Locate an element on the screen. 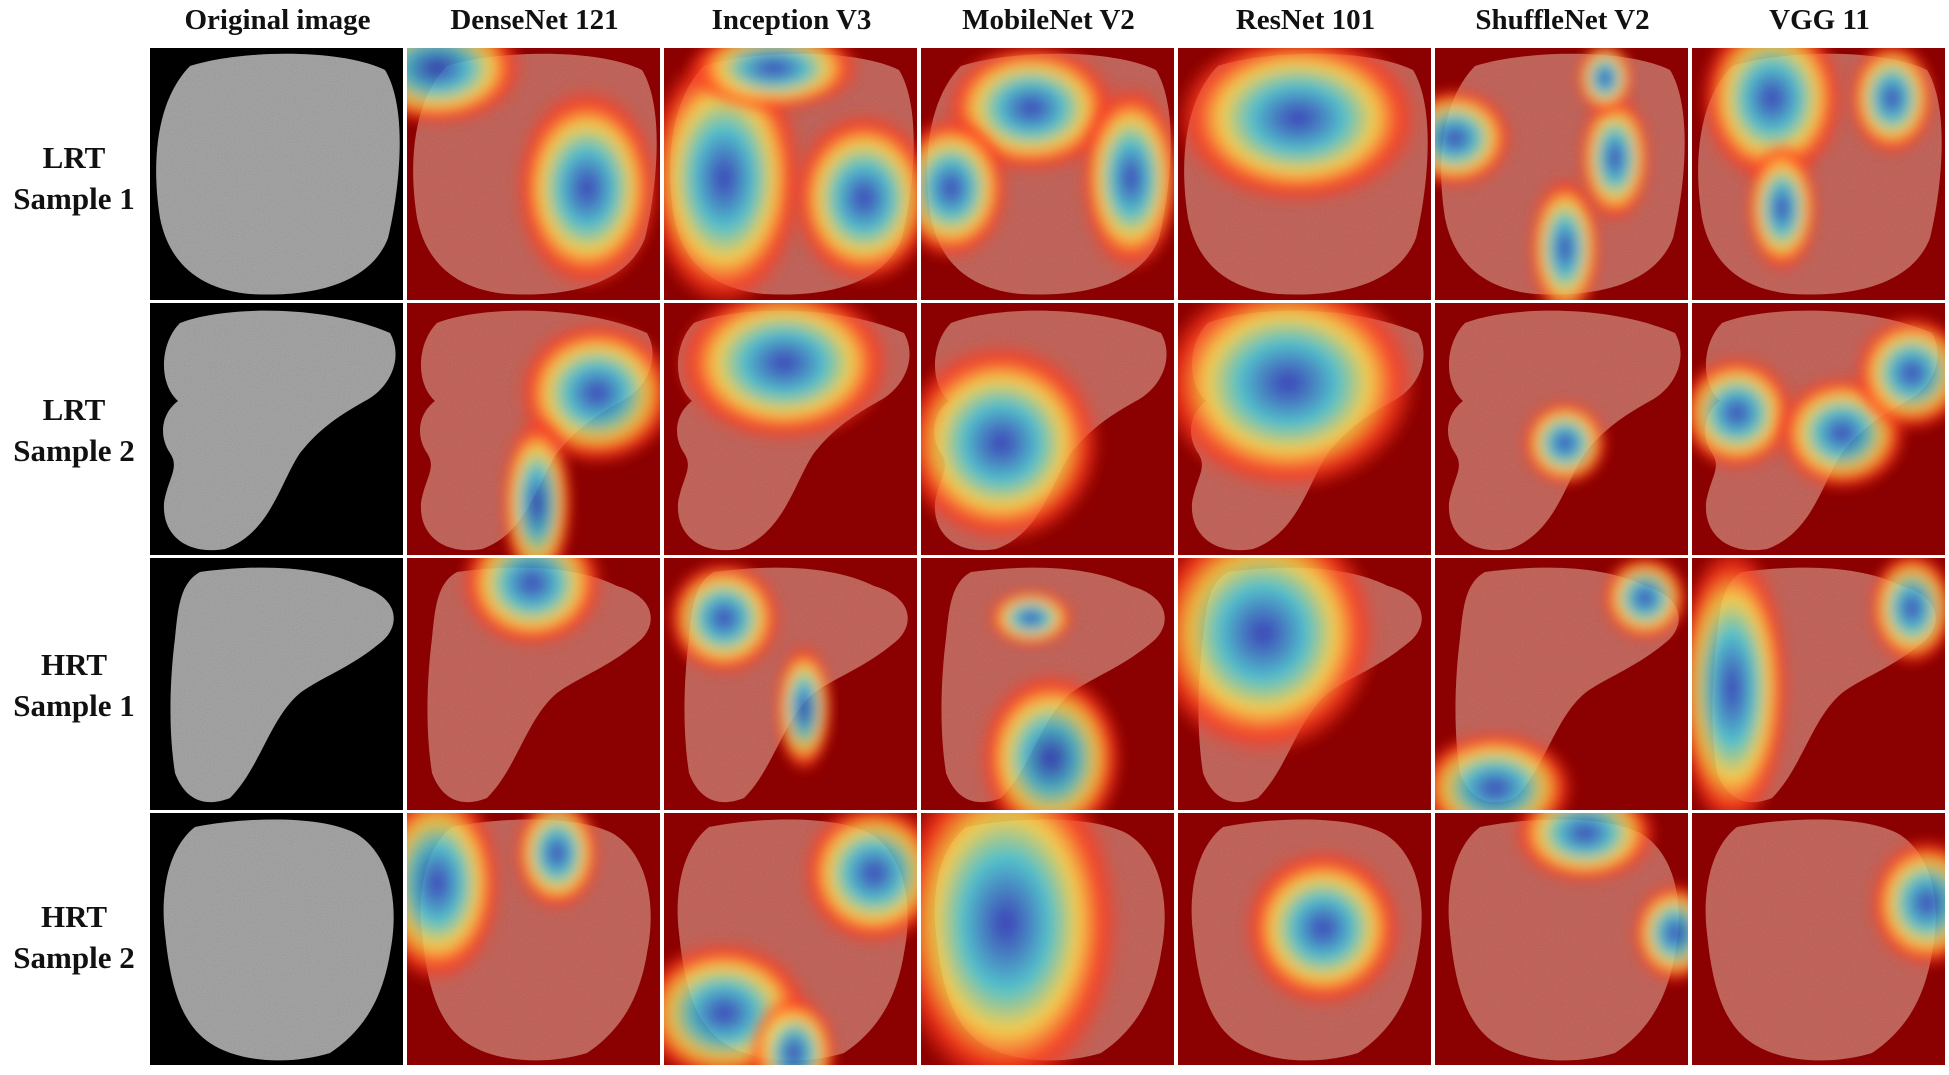  row-label-lrt-sample-1: LRT Sample 1 is located at coordinates (74, 178).